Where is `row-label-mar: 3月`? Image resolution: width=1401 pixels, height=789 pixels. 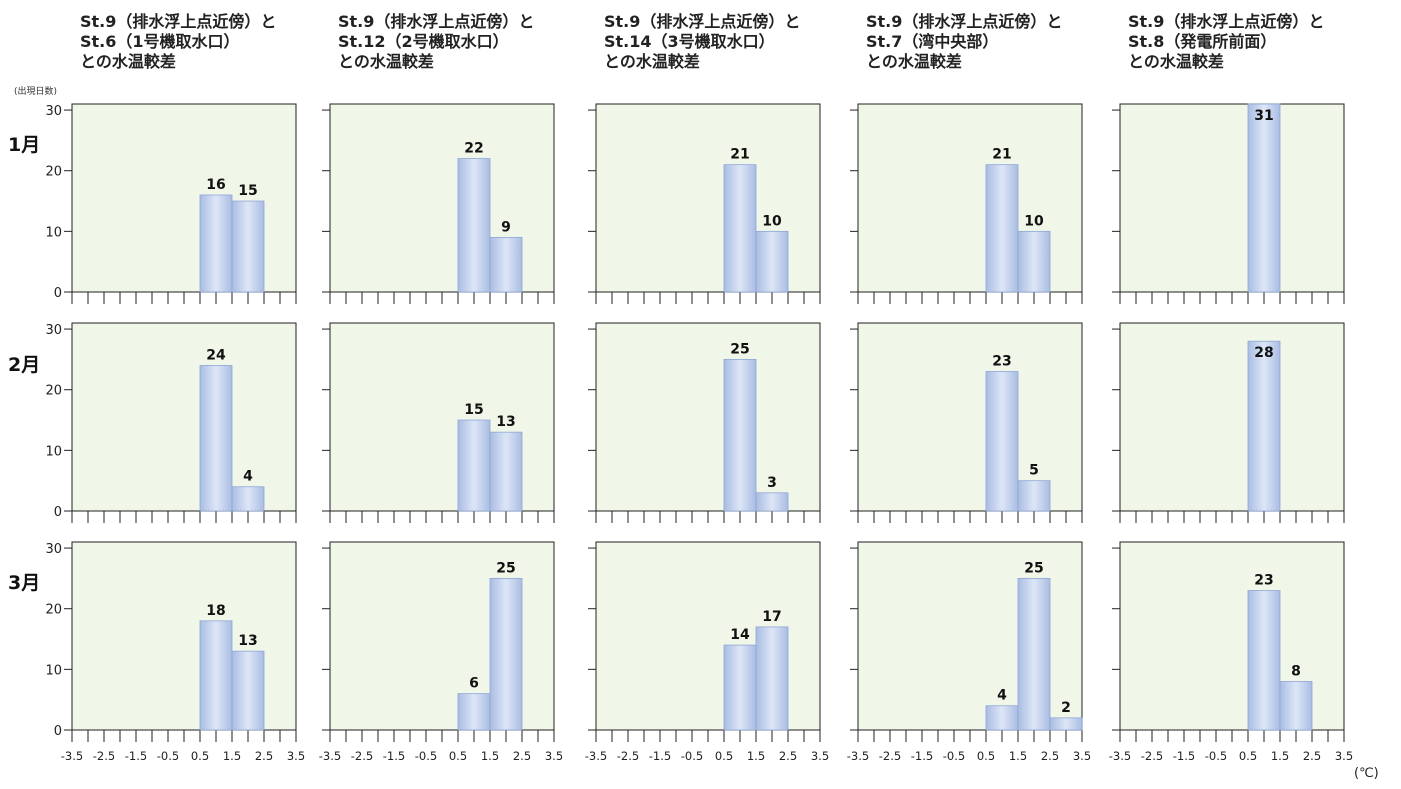
row-label-mar: 3月 is located at coordinates (24, 583).